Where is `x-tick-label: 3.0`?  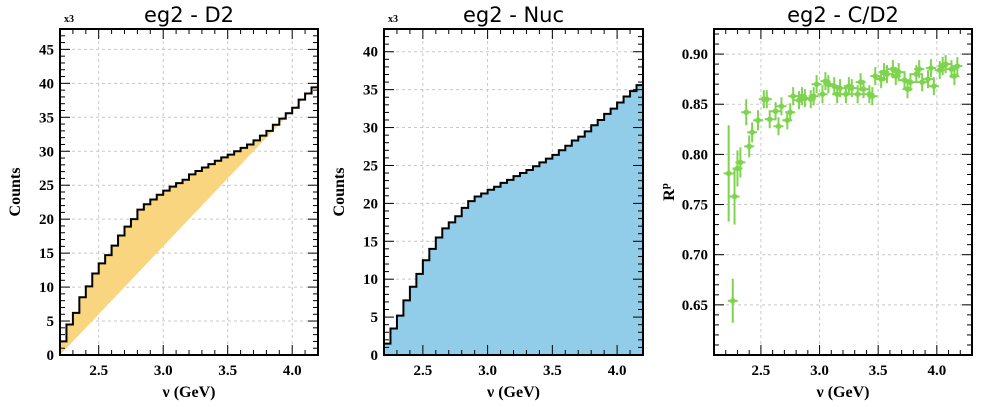
x-tick-label: 3.0 is located at coordinates (163, 371).